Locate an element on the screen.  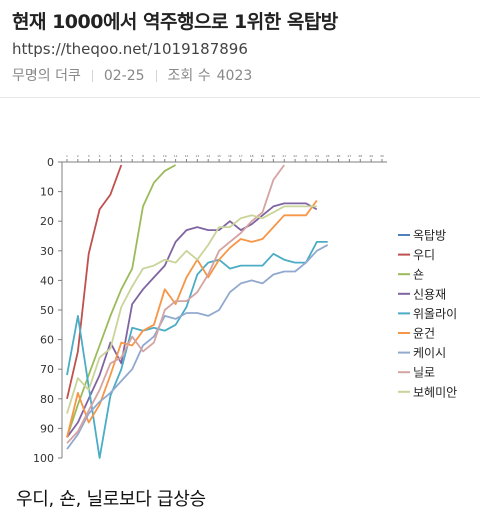
x-tick-label: 29 is located at coordinates (371, 156).